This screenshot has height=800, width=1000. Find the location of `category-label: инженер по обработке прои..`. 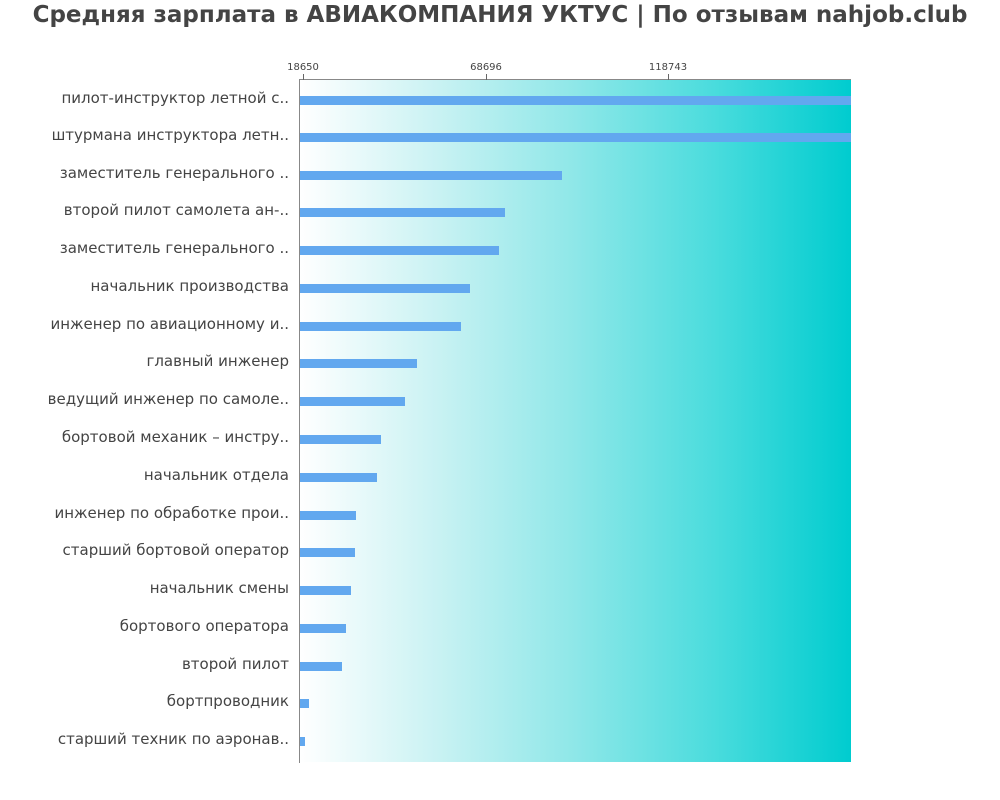

category-label: инженер по обработке прои.. is located at coordinates (171, 513).